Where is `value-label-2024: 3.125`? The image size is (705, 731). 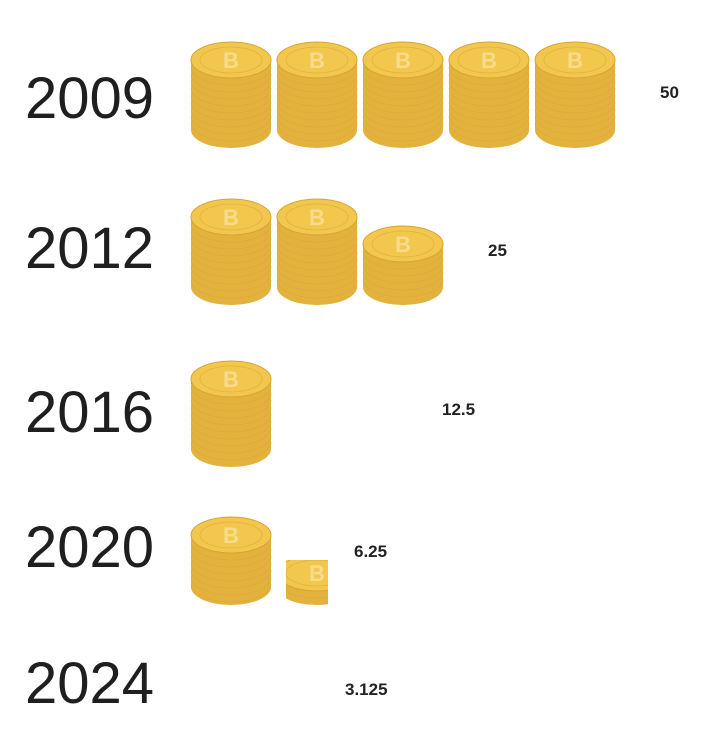 value-label-2024: 3.125 is located at coordinates (366, 689).